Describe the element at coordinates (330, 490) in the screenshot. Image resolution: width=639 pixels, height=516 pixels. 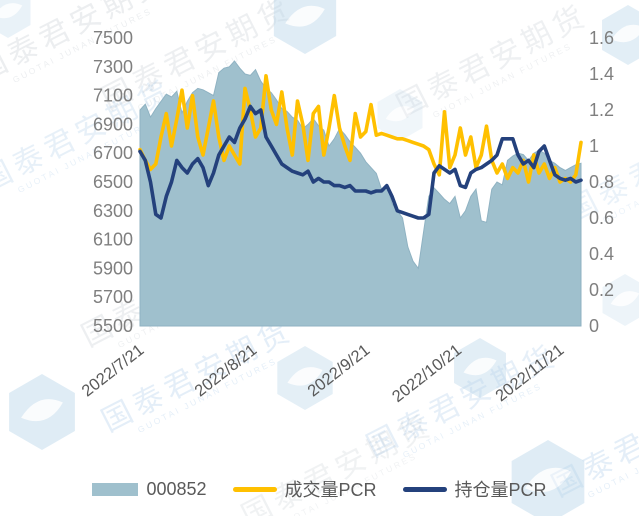
I see `legend-label: 成交量PCR` at that location.